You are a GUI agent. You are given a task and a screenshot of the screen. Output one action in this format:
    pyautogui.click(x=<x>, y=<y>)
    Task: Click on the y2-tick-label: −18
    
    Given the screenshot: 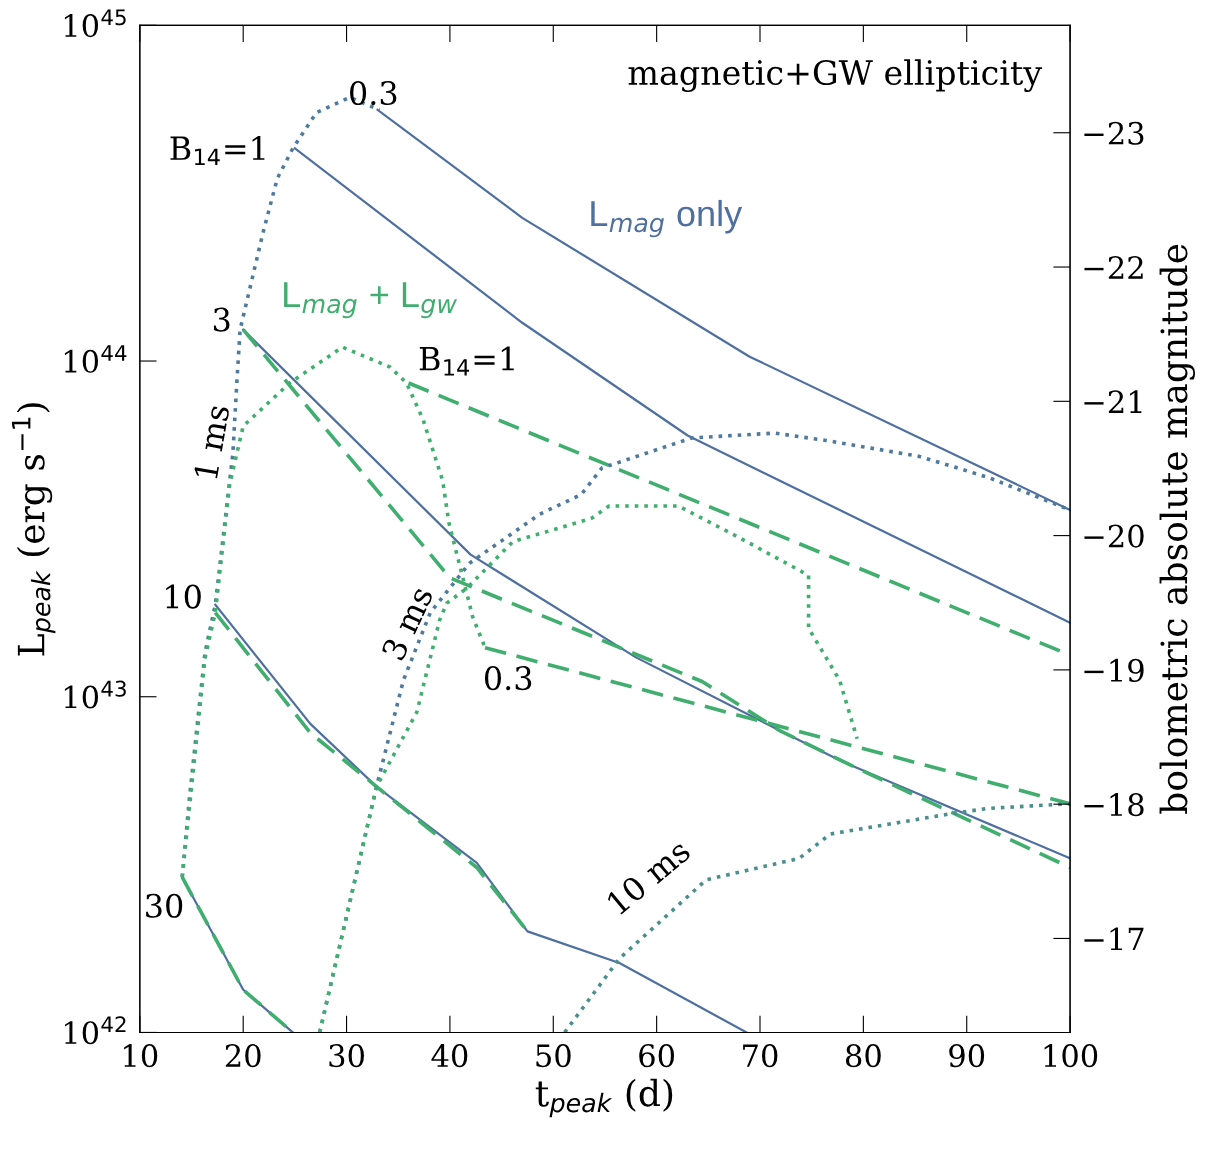 What is the action you would take?
    pyautogui.click(x=1114, y=805)
    